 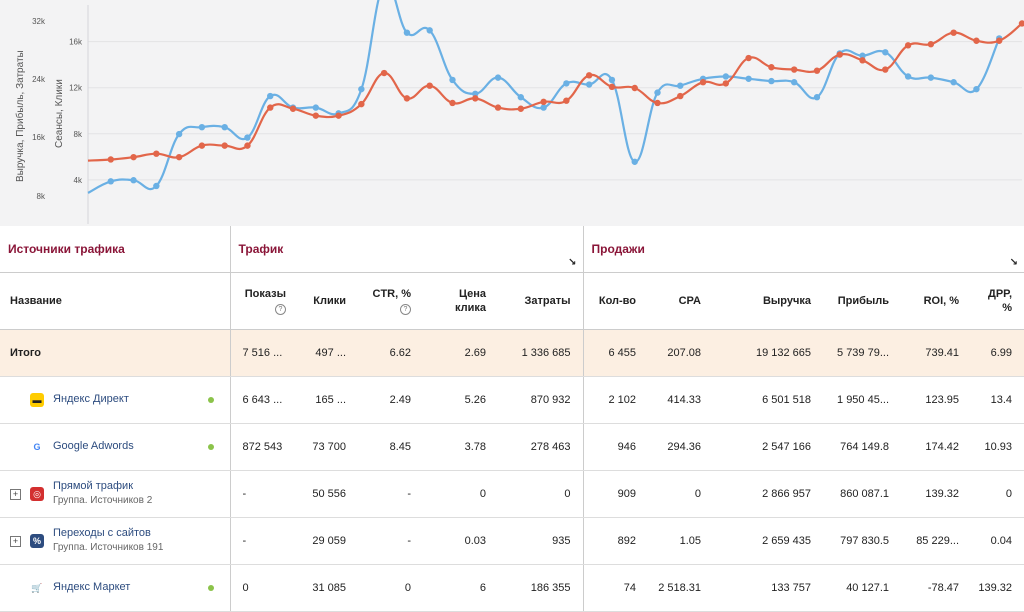 I want to click on y-outer-tick-label: 24k, so click(x=39, y=79).